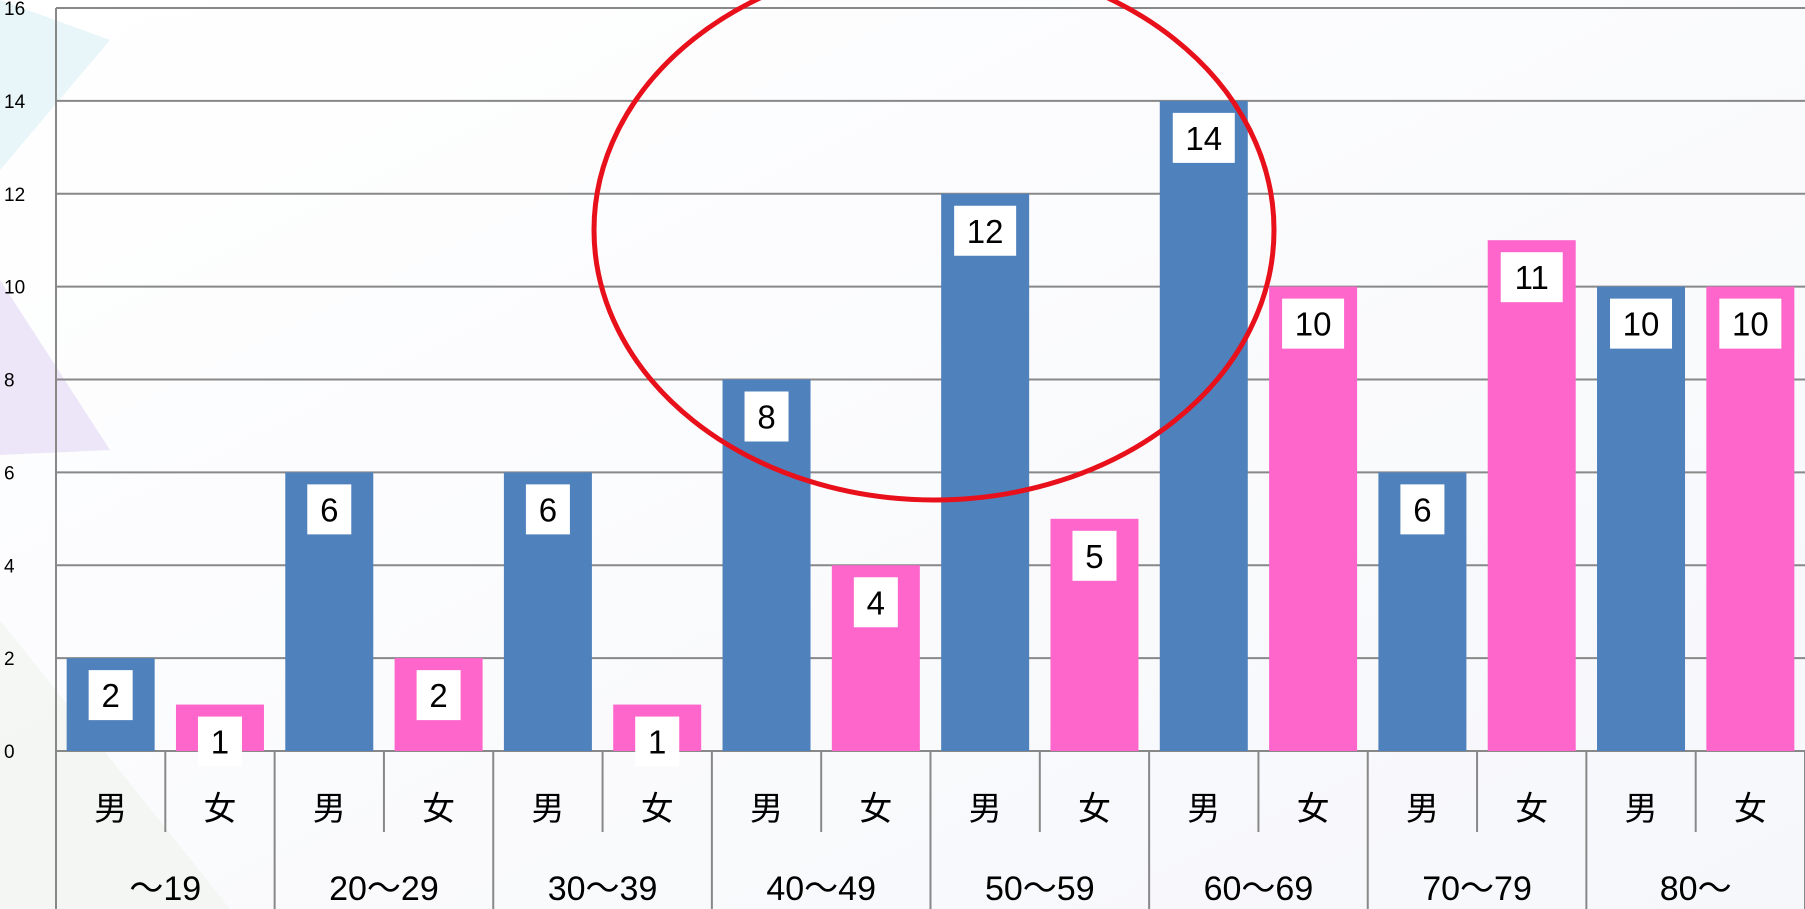 Image resolution: width=1805 pixels, height=909 pixels. Describe the element at coordinates (1696, 889) in the screenshot. I see `group-label: 80〜` at that location.